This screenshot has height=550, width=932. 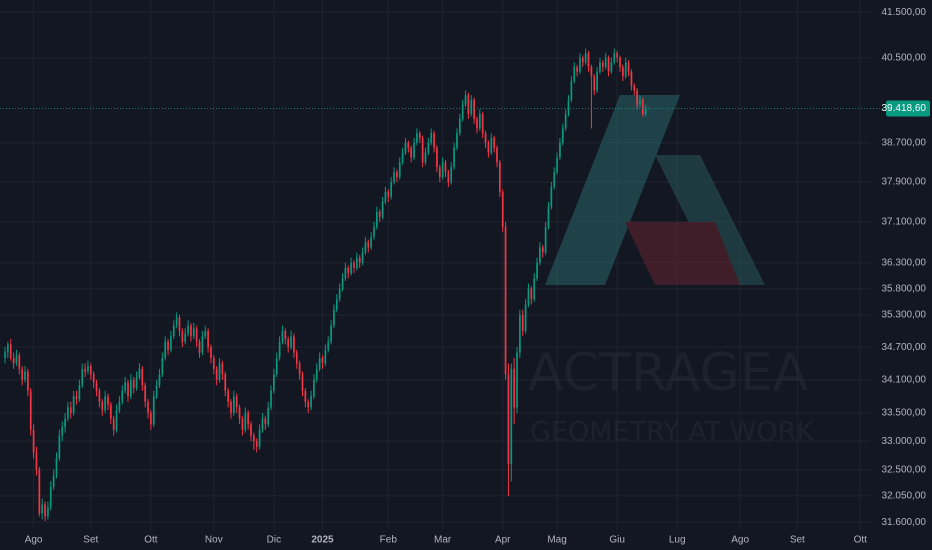 I want to click on y-tick-label: 34.100,00, so click(x=904, y=379).